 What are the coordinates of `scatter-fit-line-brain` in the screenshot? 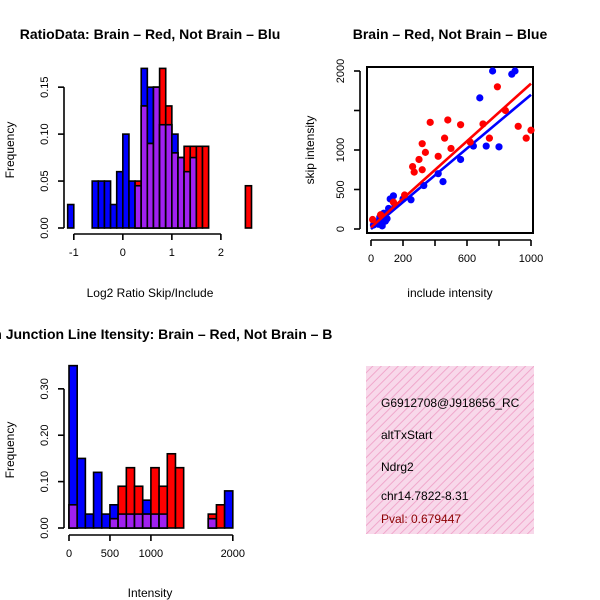 It's located at (451, 155).